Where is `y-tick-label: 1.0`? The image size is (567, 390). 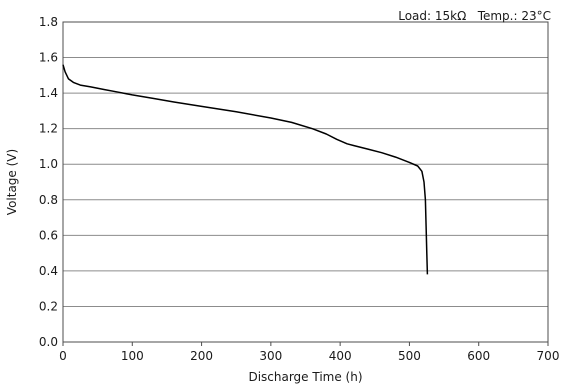 y-tick-label: 1.0 is located at coordinates (48, 164).